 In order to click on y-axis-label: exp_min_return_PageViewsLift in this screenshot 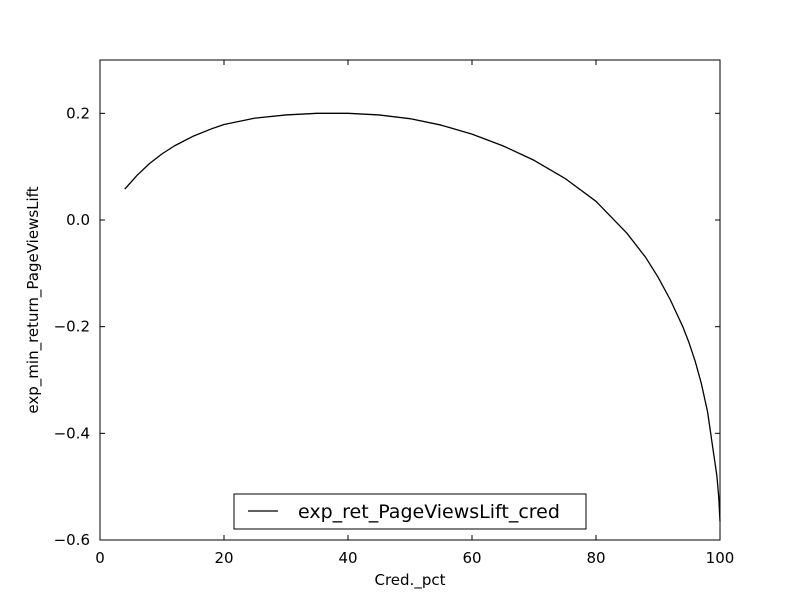, I will do `click(33, 299)`.